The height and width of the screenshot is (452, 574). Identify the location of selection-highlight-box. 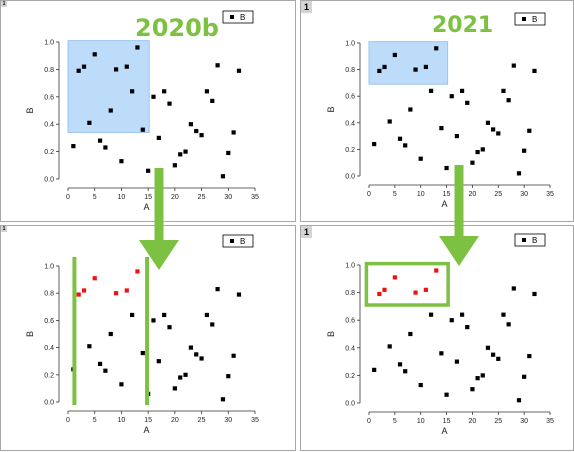
(407, 284).